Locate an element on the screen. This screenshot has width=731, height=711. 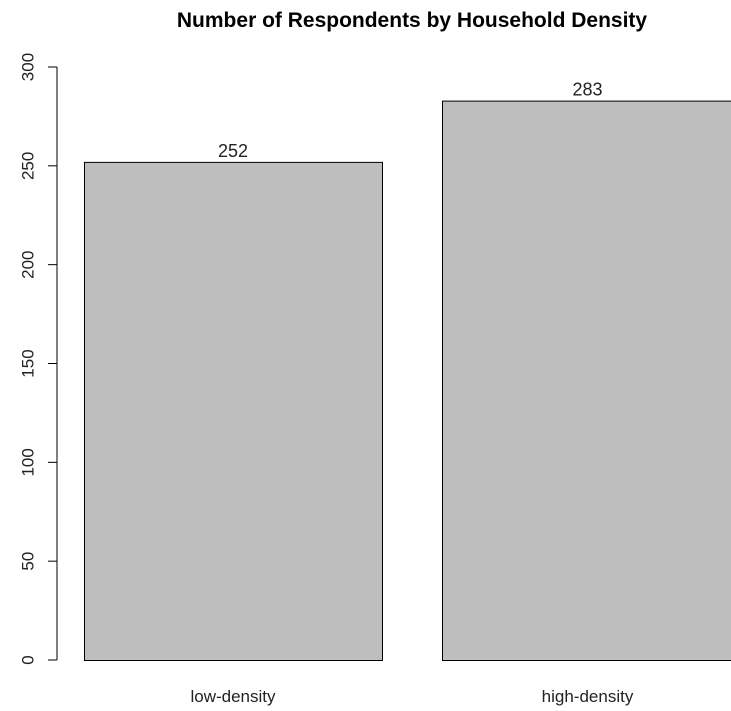
data-label: 283 is located at coordinates (587, 90).